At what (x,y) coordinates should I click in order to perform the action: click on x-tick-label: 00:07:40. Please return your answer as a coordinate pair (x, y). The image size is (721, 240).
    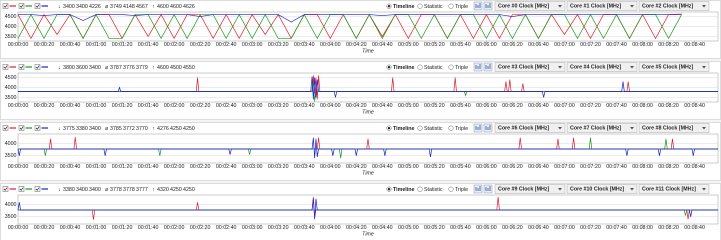
    Looking at the image, I should click on (616, 228).